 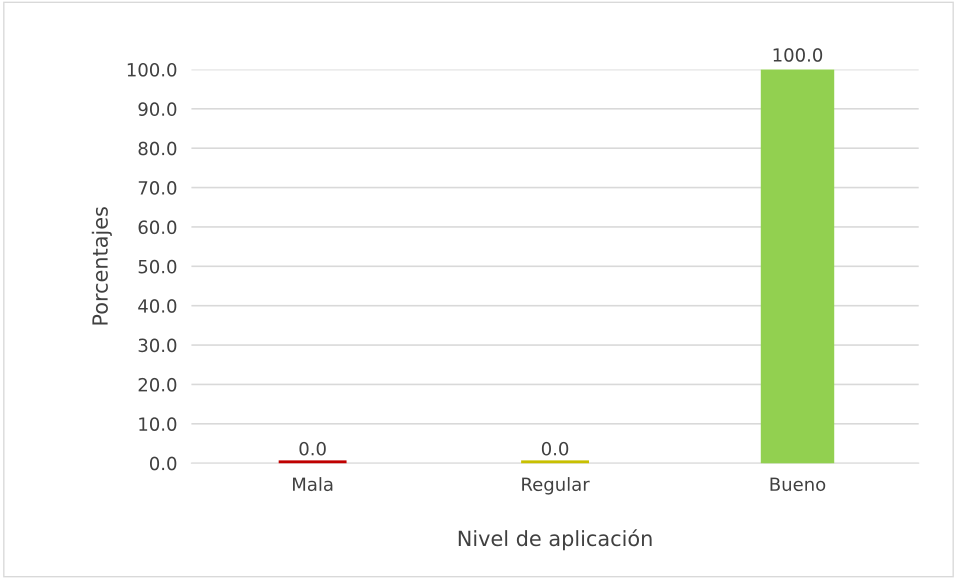 I want to click on x-tick-label: Regular, so click(x=556, y=486).